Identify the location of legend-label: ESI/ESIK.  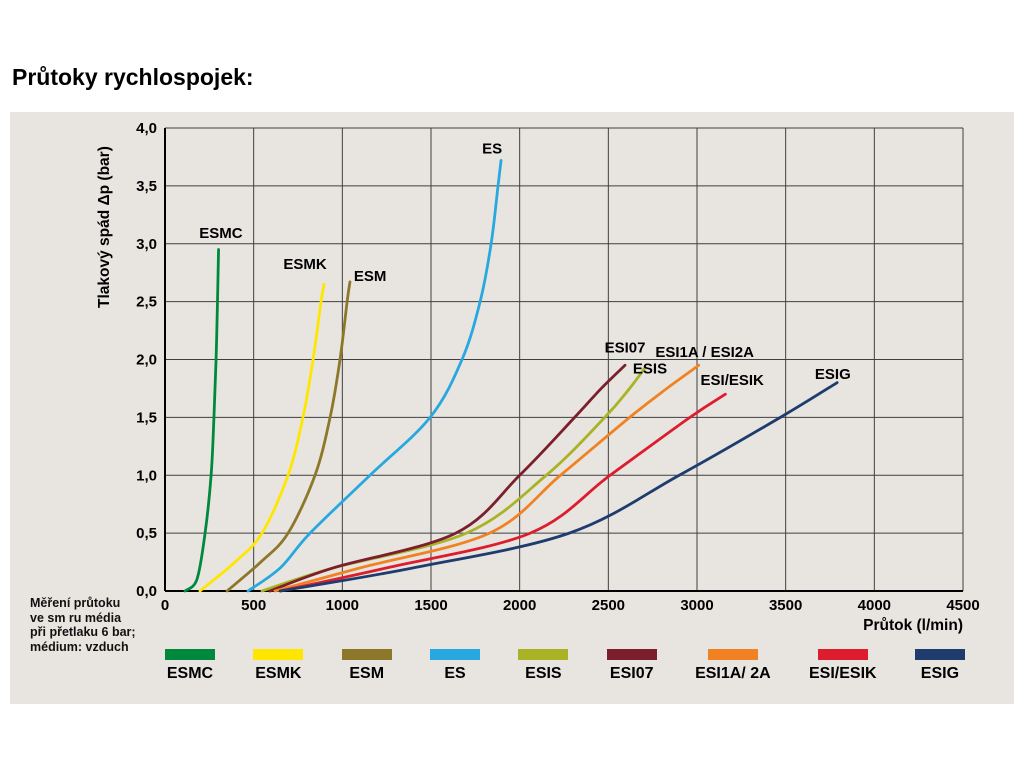
(843, 673).